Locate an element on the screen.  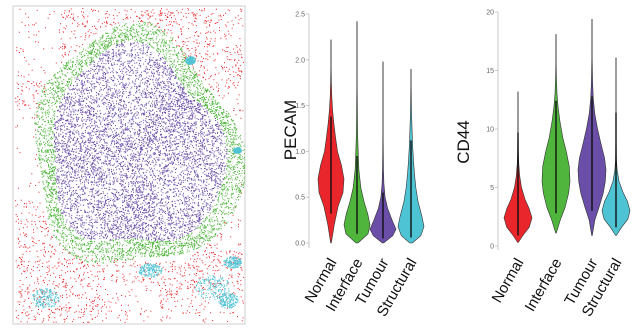
pecam-y-tick-label: 2.5 is located at coordinates (300, 15).